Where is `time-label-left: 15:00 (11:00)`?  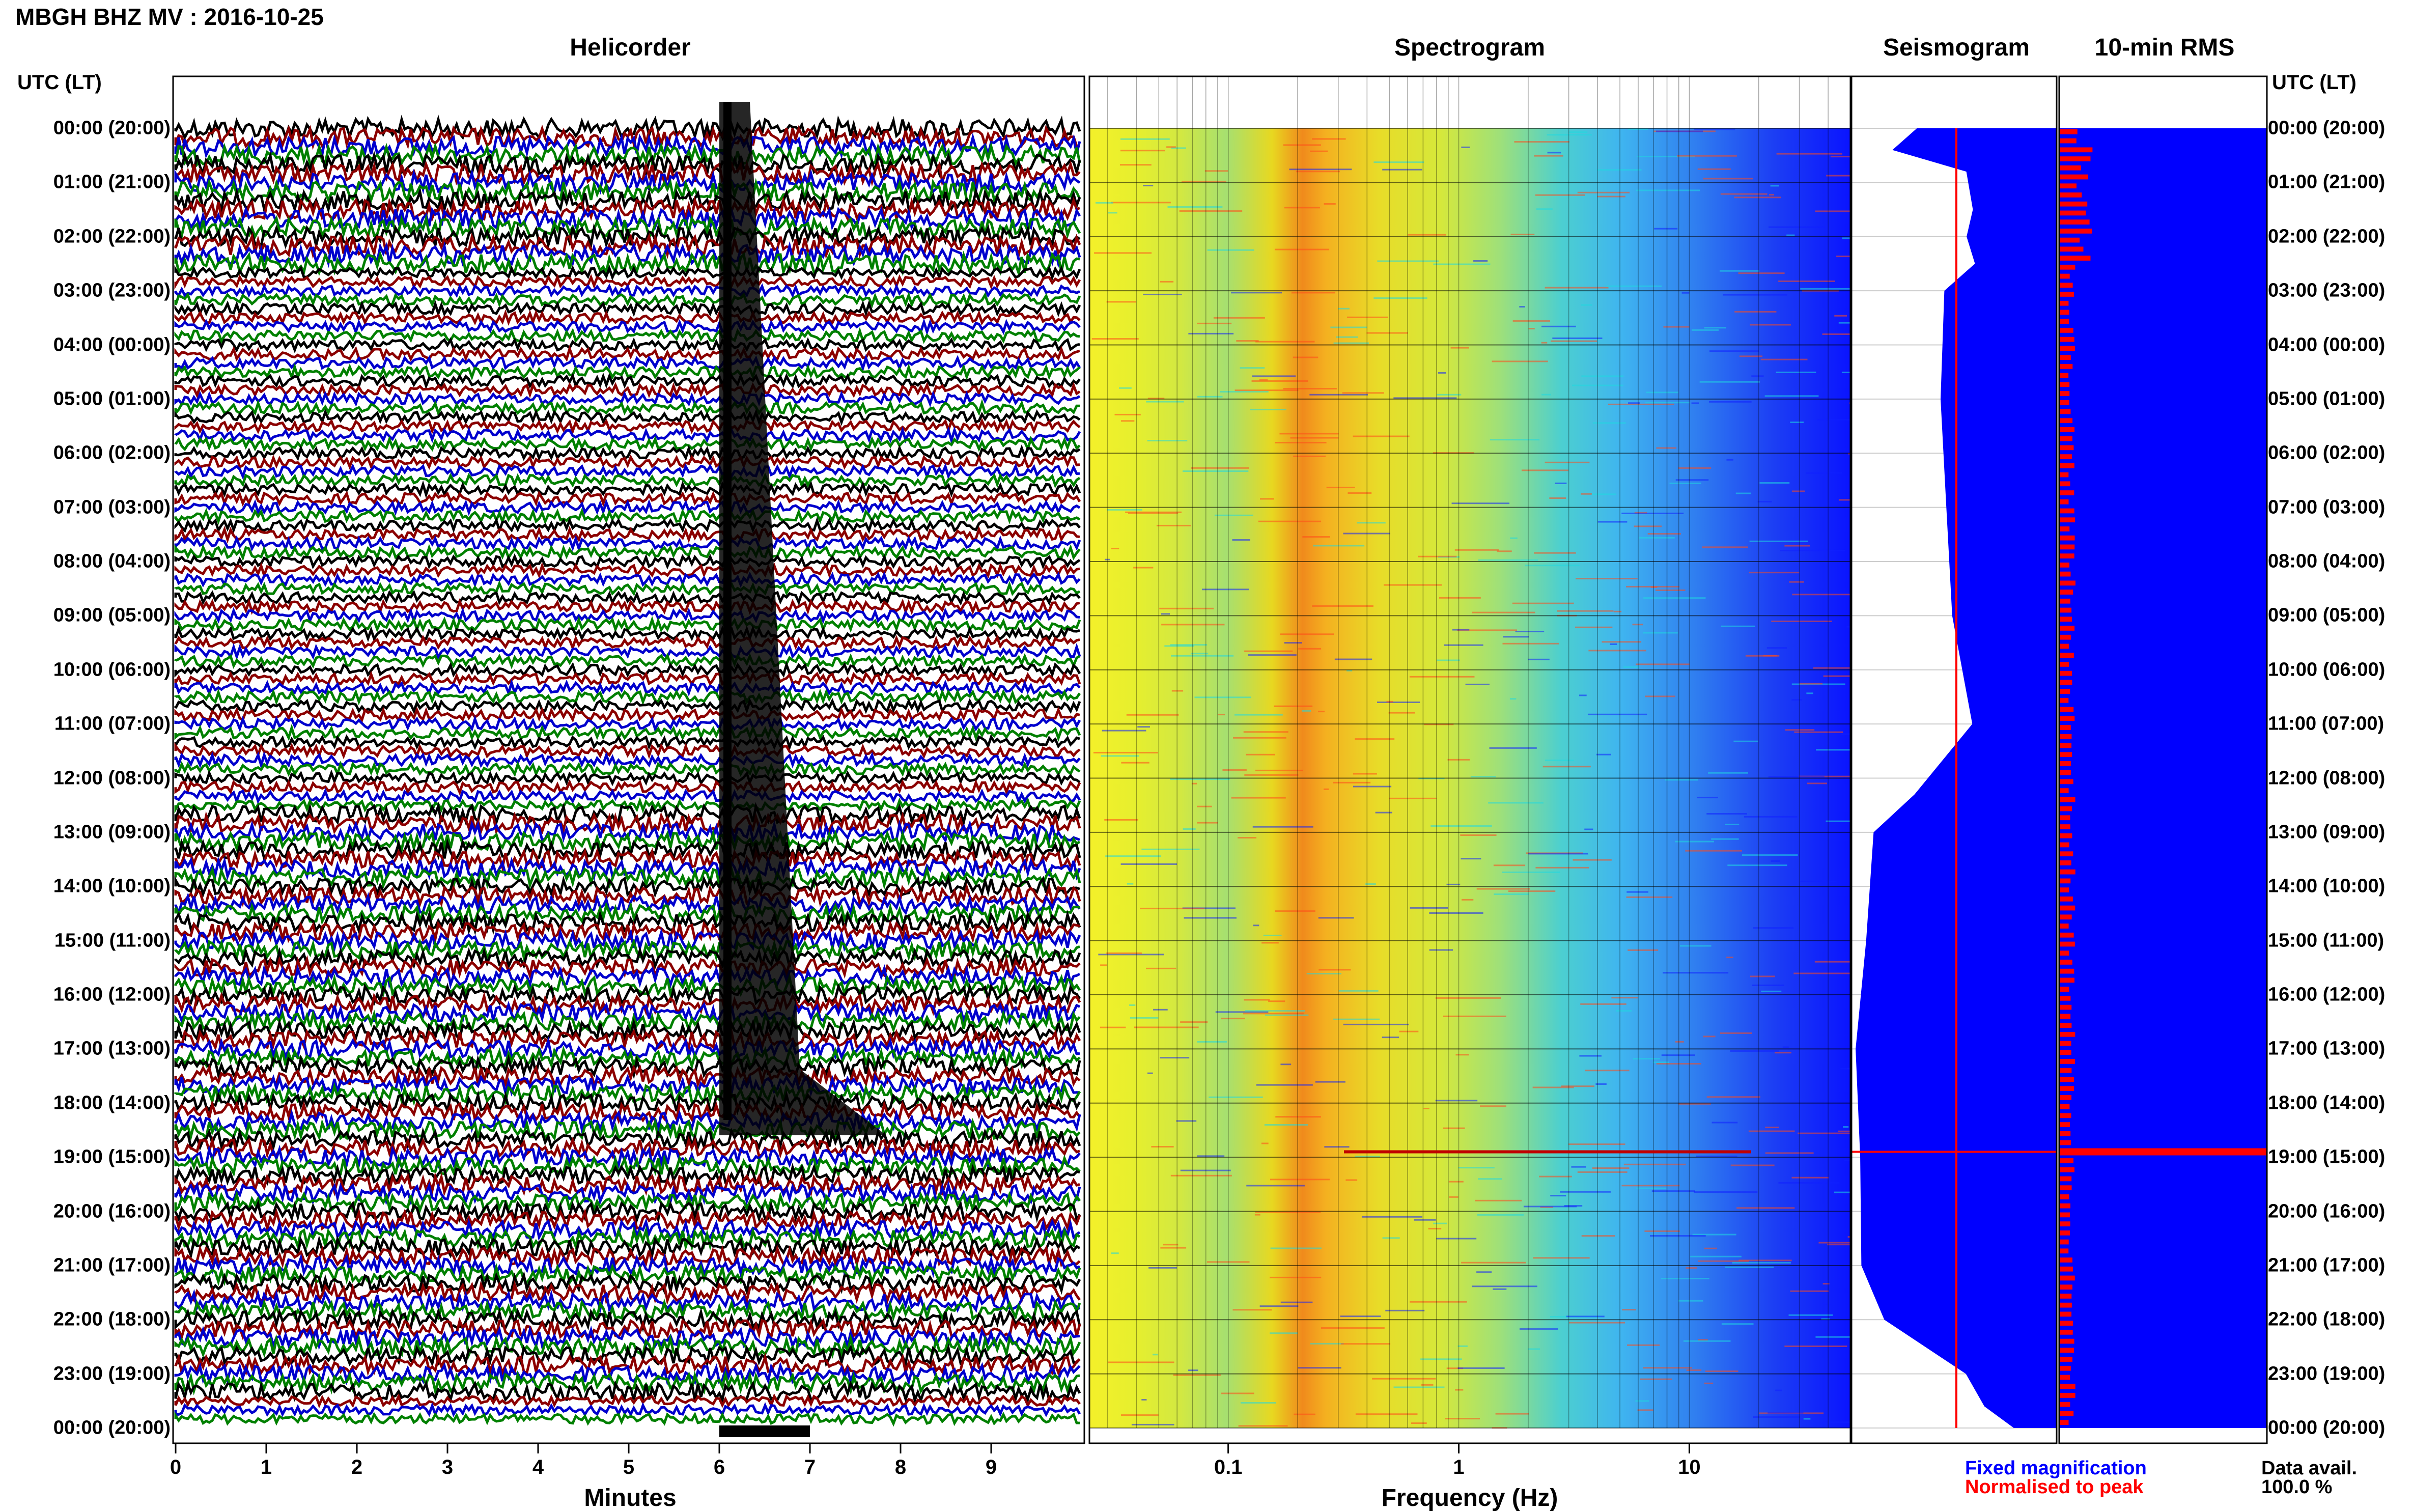
time-label-left: 15:00 (11:00) is located at coordinates (112, 940).